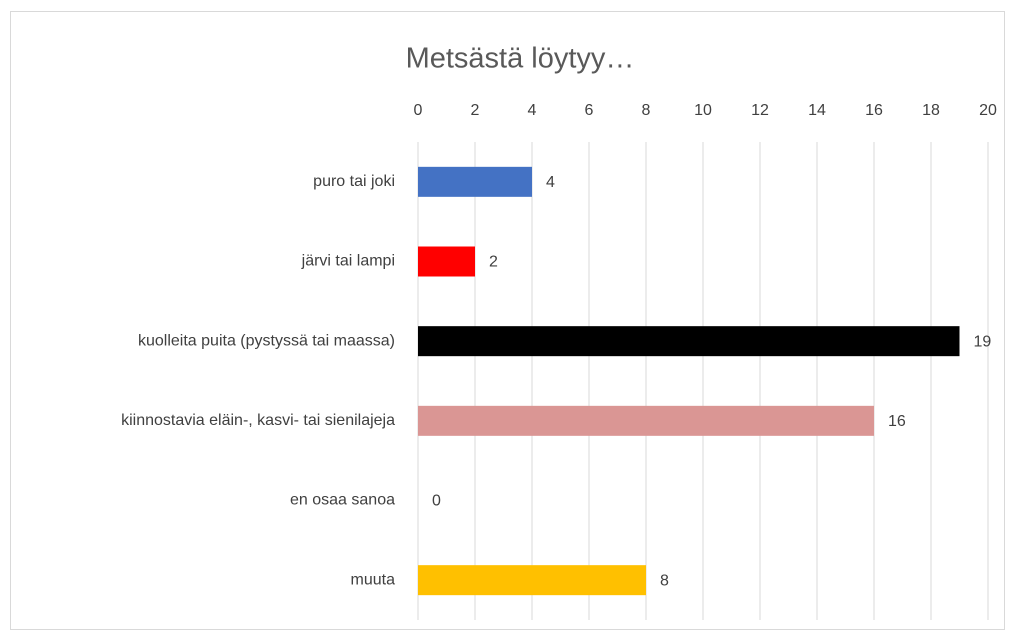 Image resolution: width=1016 pixels, height=639 pixels. What do you see at coordinates (931, 110) in the screenshot?
I see `x-tick-label: 18` at bounding box center [931, 110].